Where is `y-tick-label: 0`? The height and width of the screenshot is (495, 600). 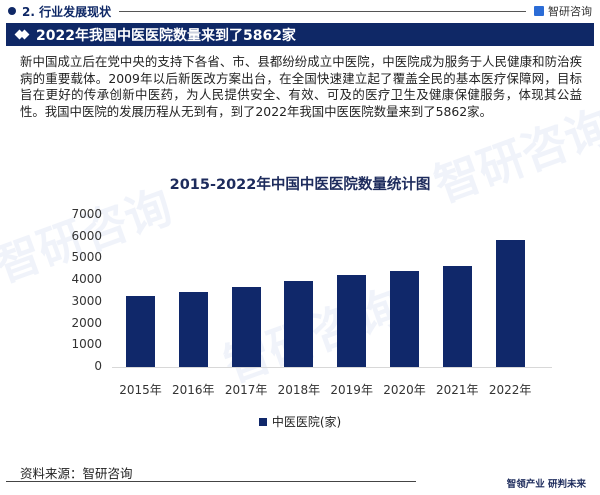
y-tick-label: 0 is located at coordinates (98, 366).